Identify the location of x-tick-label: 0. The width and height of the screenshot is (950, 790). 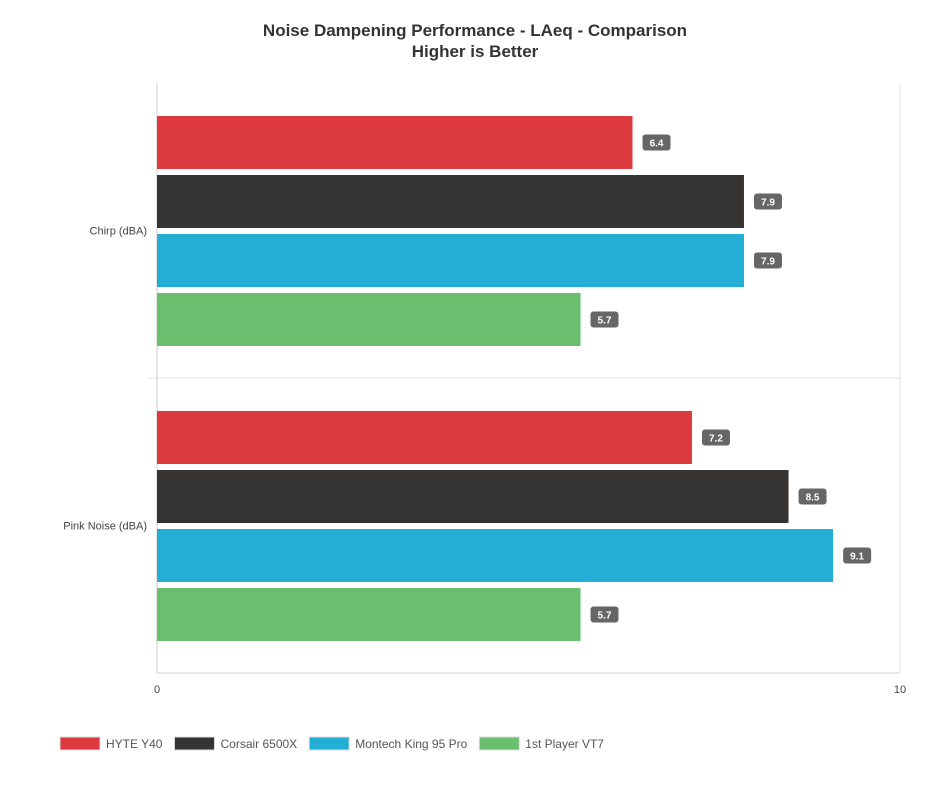
(157, 690).